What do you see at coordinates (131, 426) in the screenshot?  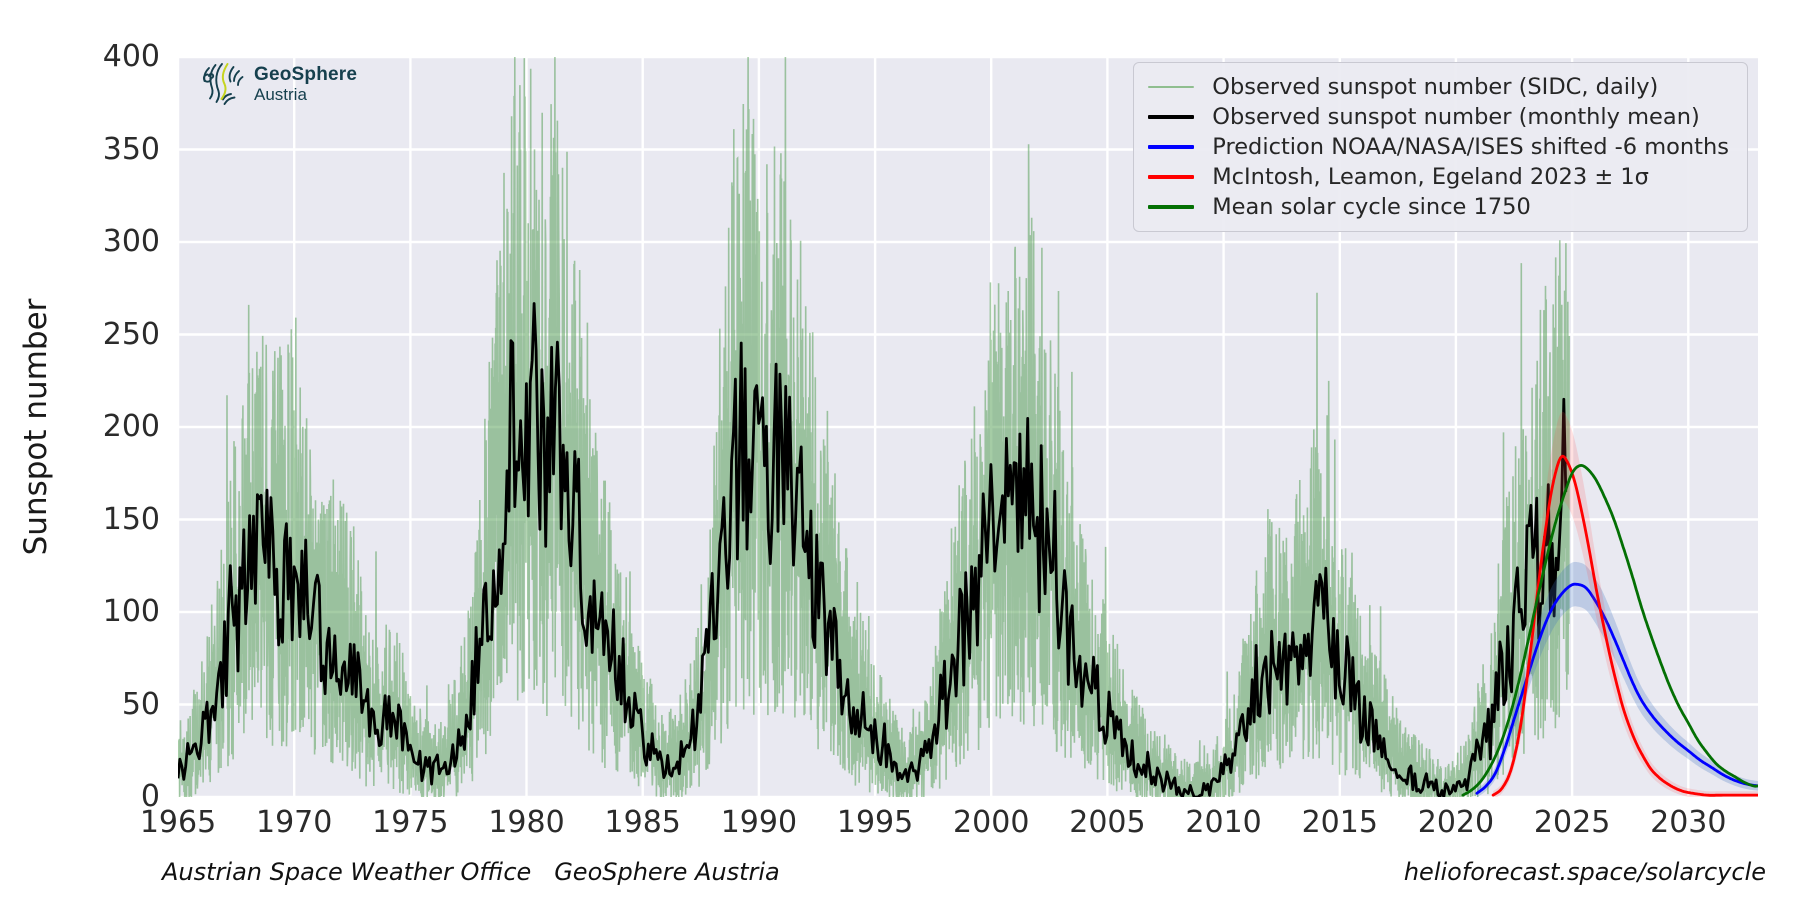 I see `y-tick-label: 200` at bounding box center [131, 426].